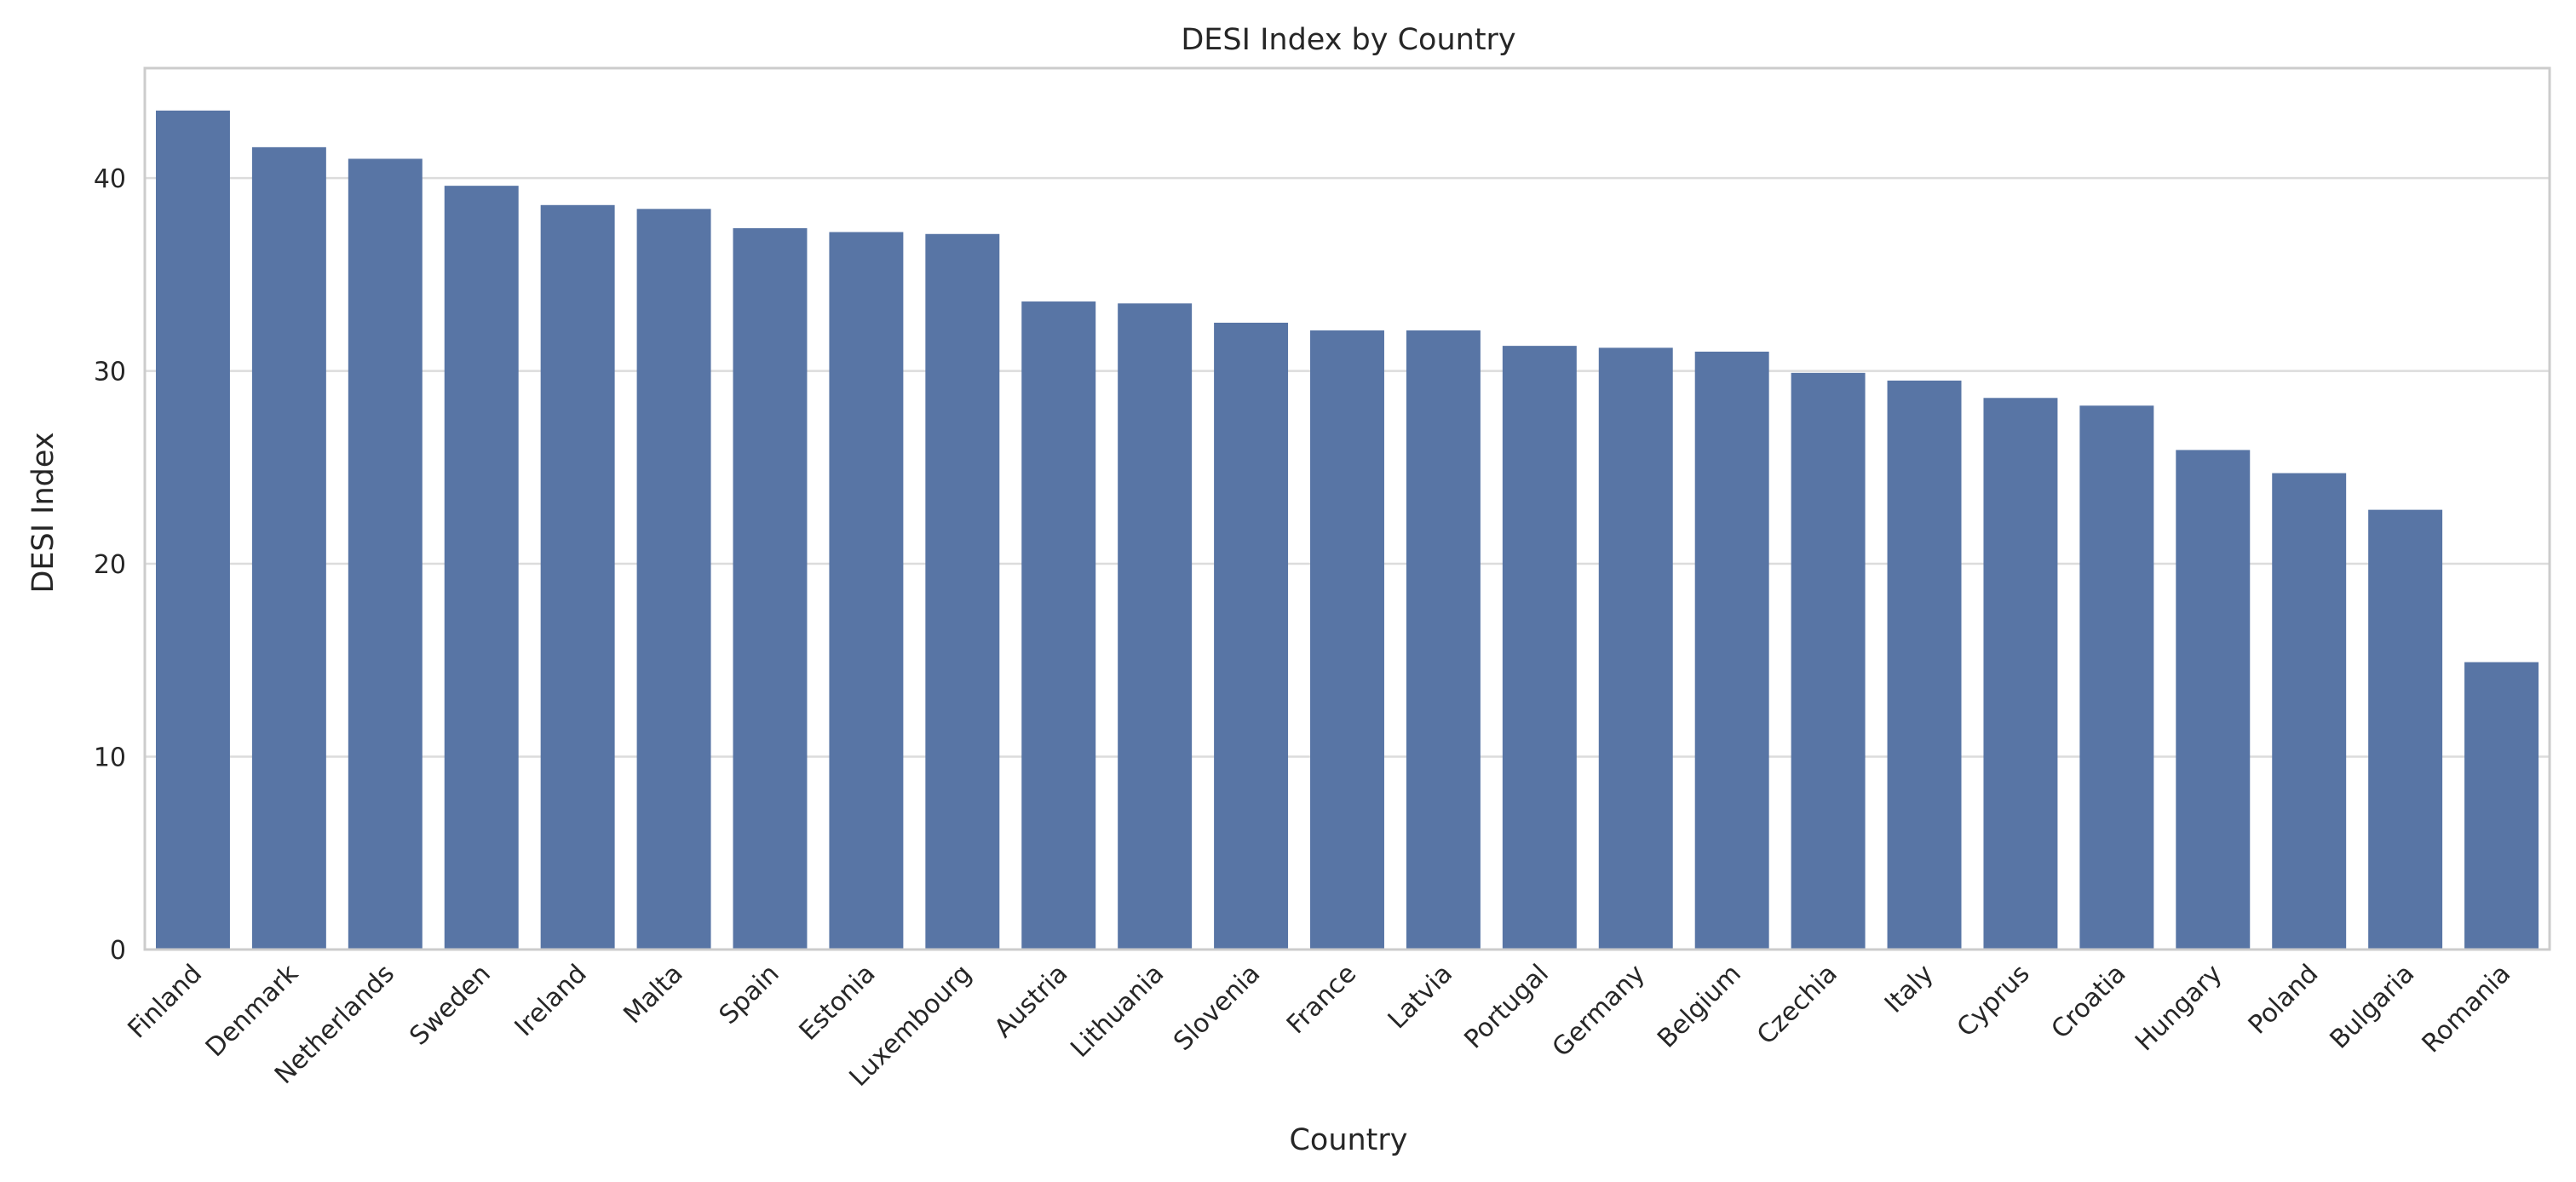 The height and width of the screenshot is (1182, 2576). Describe the element at coordinates (1540, 648) in the screenshot. I see `bar-portugal` at that location.